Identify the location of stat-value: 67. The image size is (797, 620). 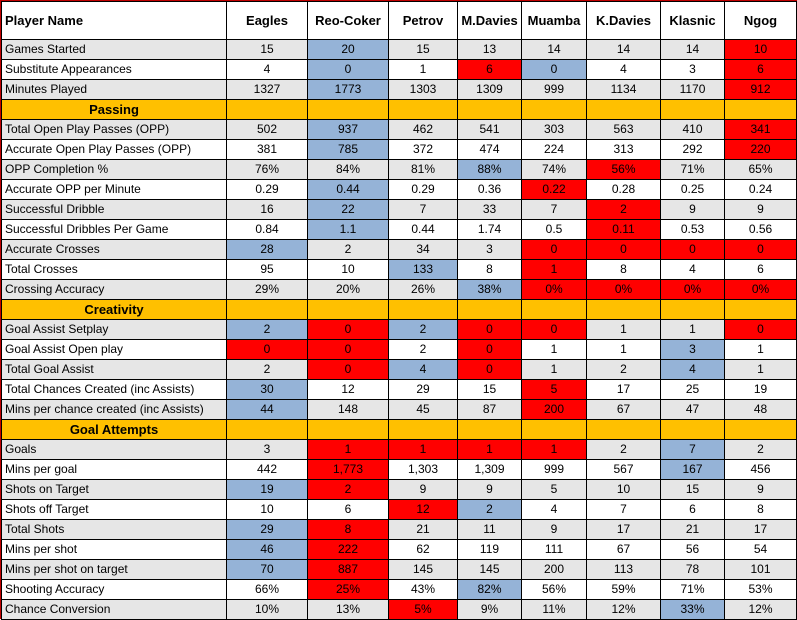
(623, 549).